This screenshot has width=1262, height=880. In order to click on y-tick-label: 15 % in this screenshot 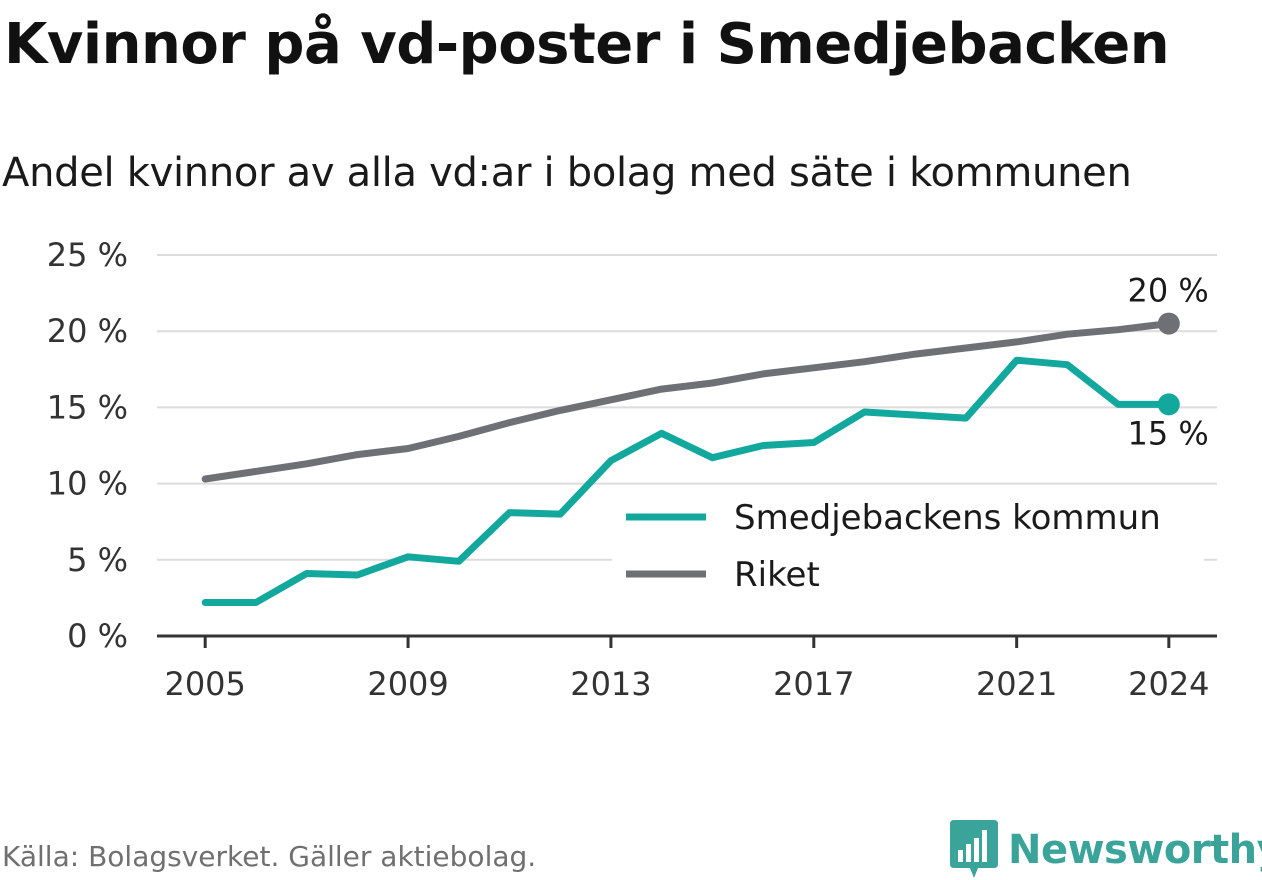, I will do `click(87, 407)`.